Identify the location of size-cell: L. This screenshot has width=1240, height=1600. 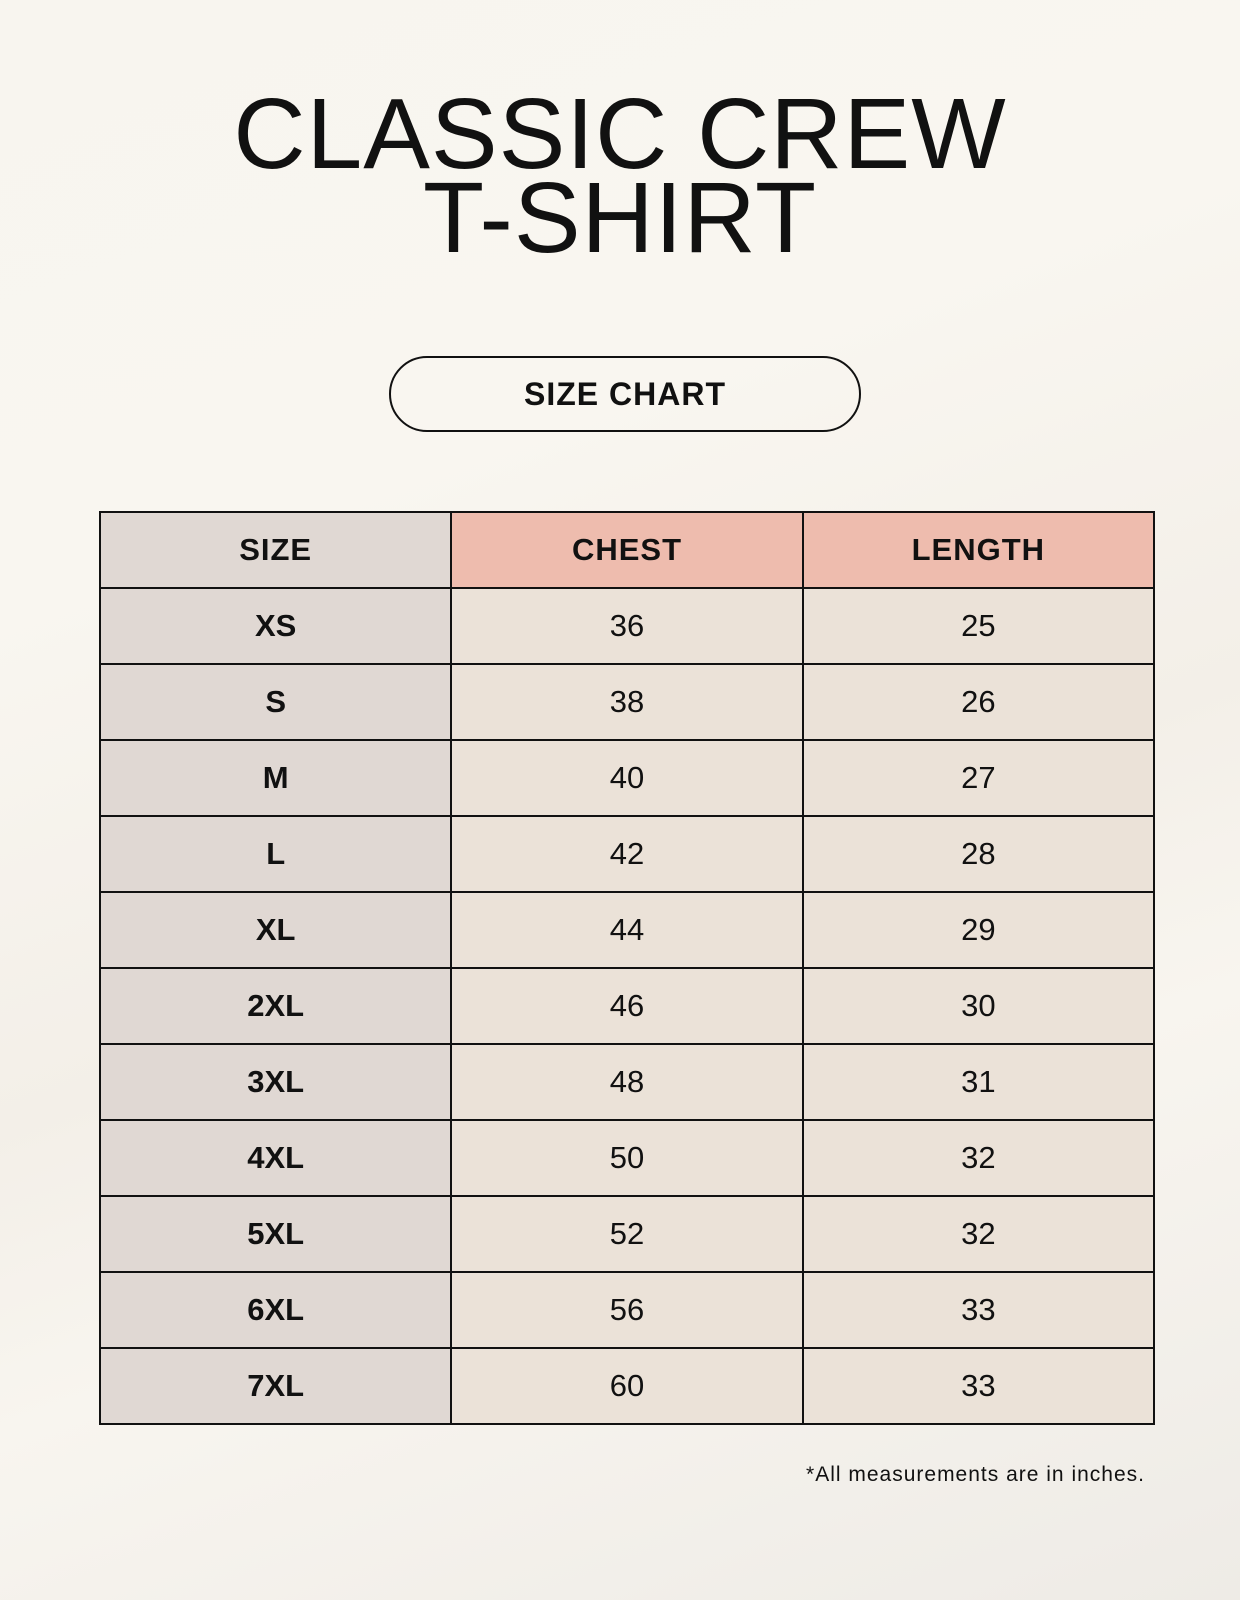
(275, 854).